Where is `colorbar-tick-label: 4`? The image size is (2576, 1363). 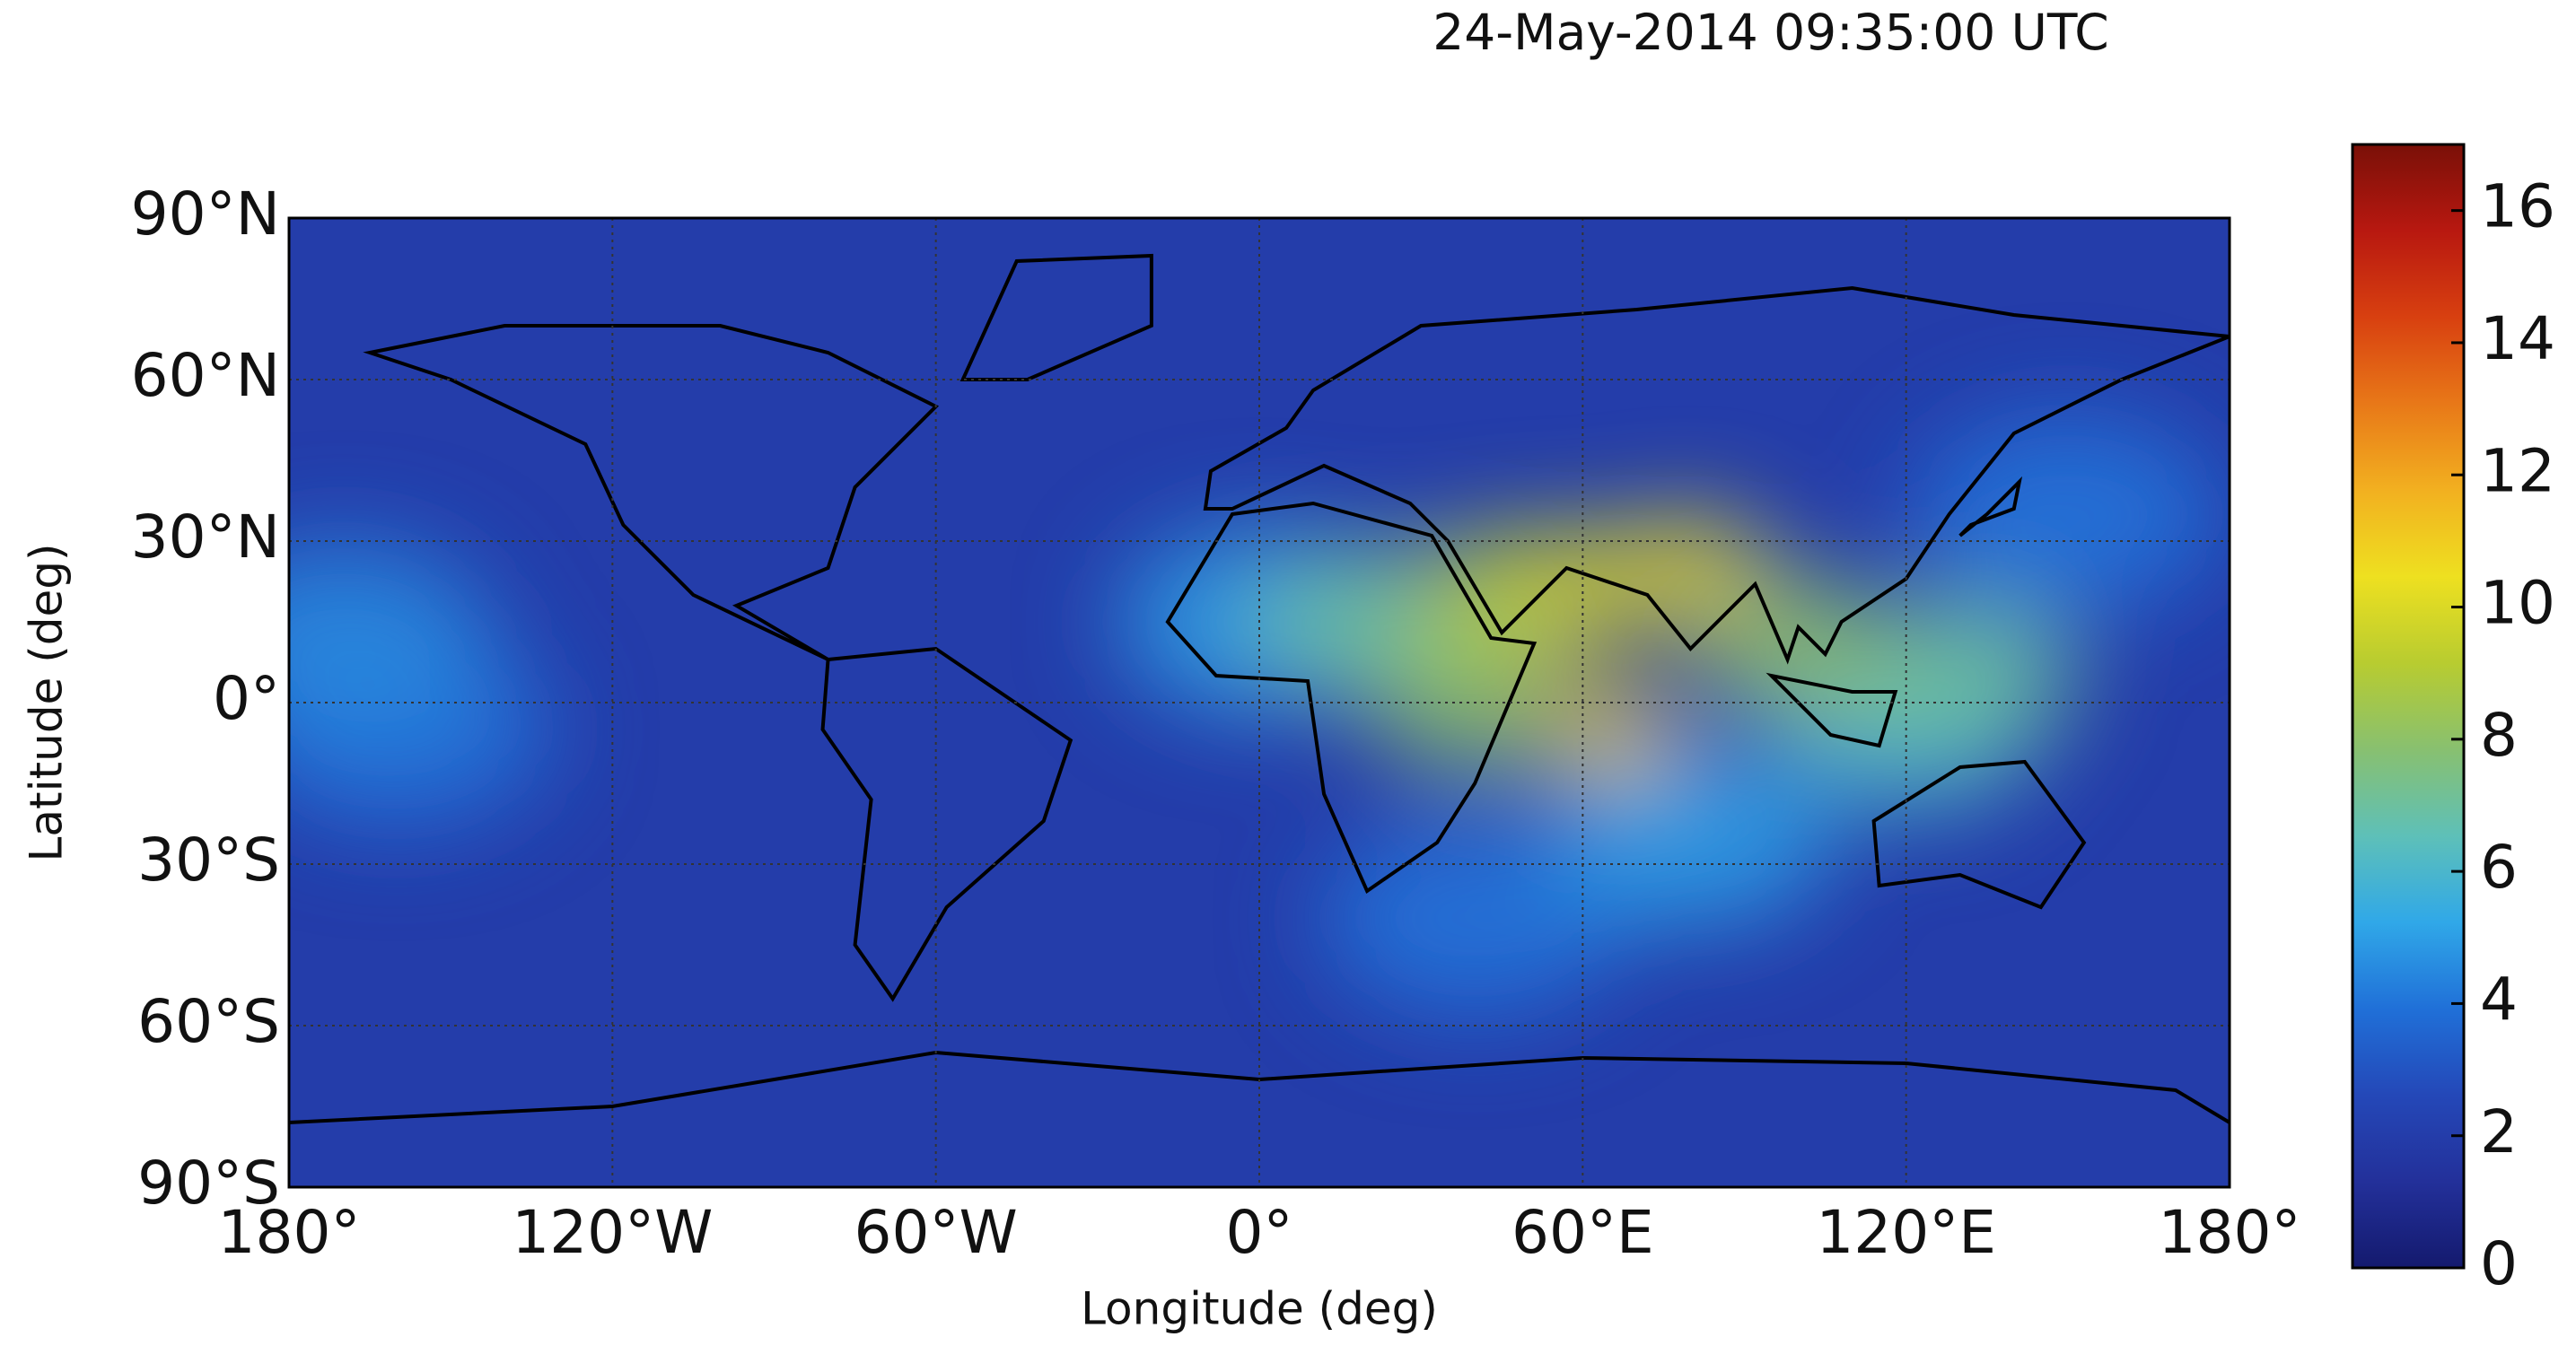
colorbar-tick-label: 4 is located at coordinates (2499, 999).